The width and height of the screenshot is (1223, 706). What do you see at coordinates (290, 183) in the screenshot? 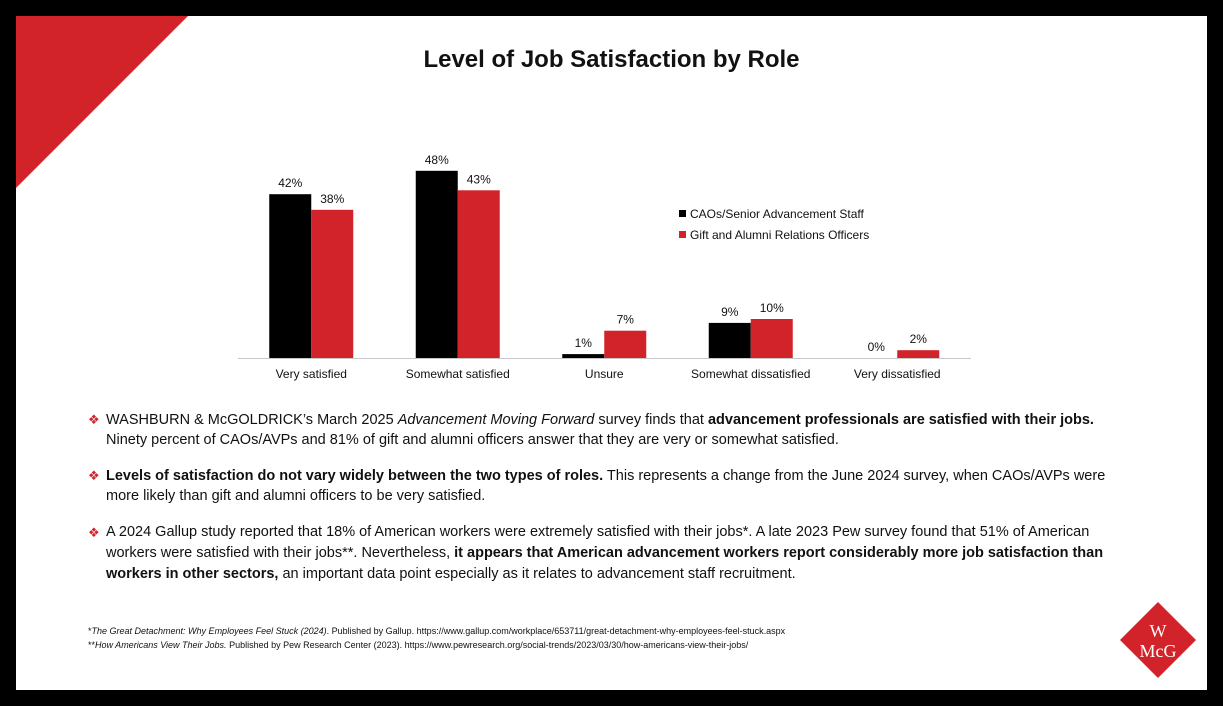
I see `data-label: 42%` at bounding box center [290, 183].